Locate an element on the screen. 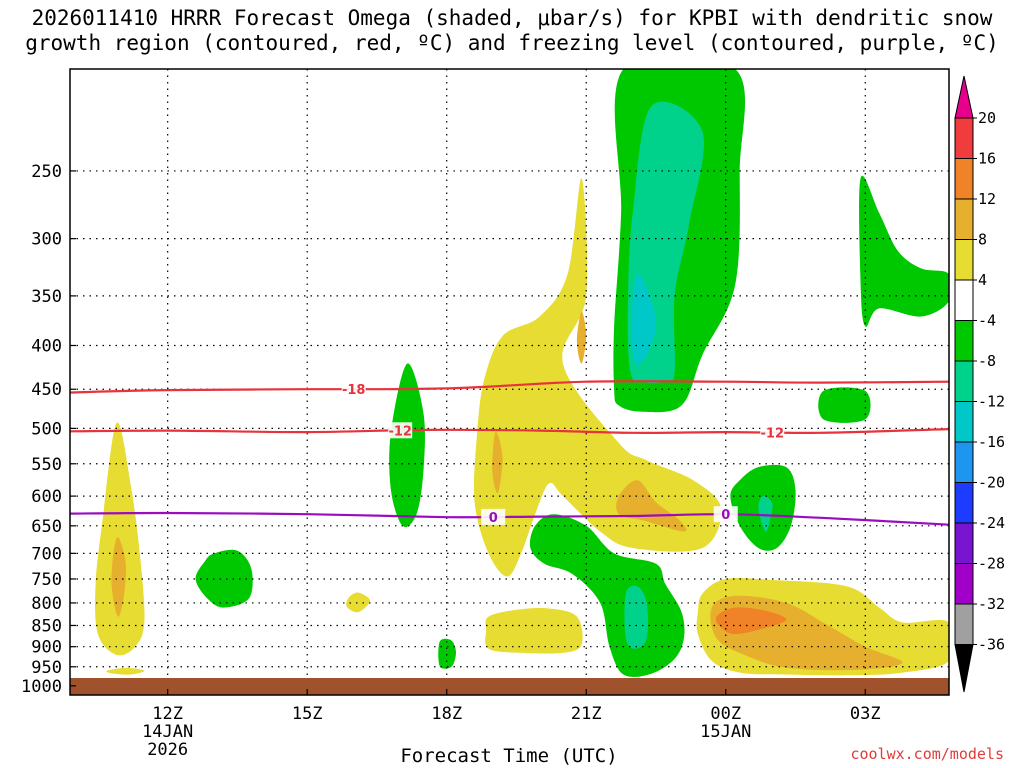  colorbar-label: -36 is located at coordinates (991, 645).